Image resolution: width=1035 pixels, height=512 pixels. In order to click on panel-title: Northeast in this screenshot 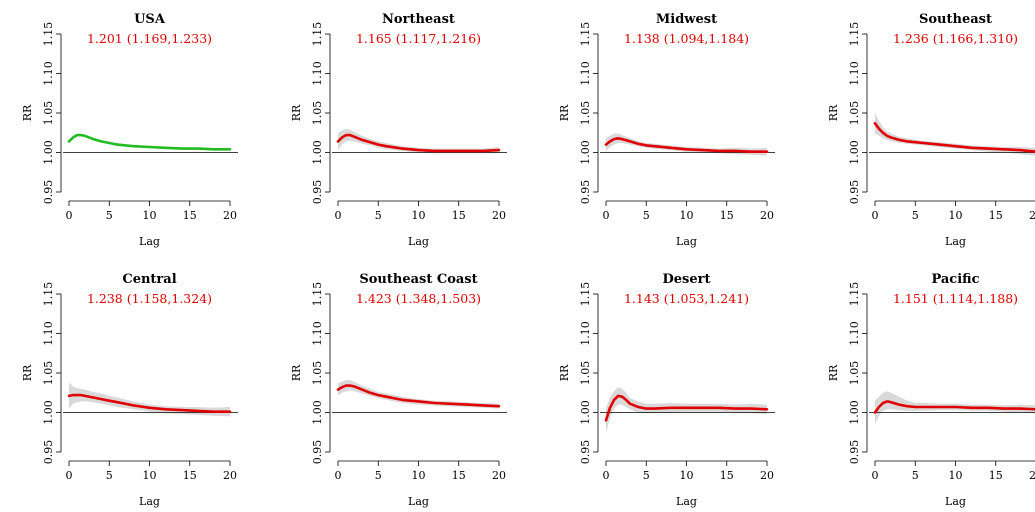, I will do `click(418, 19)`.